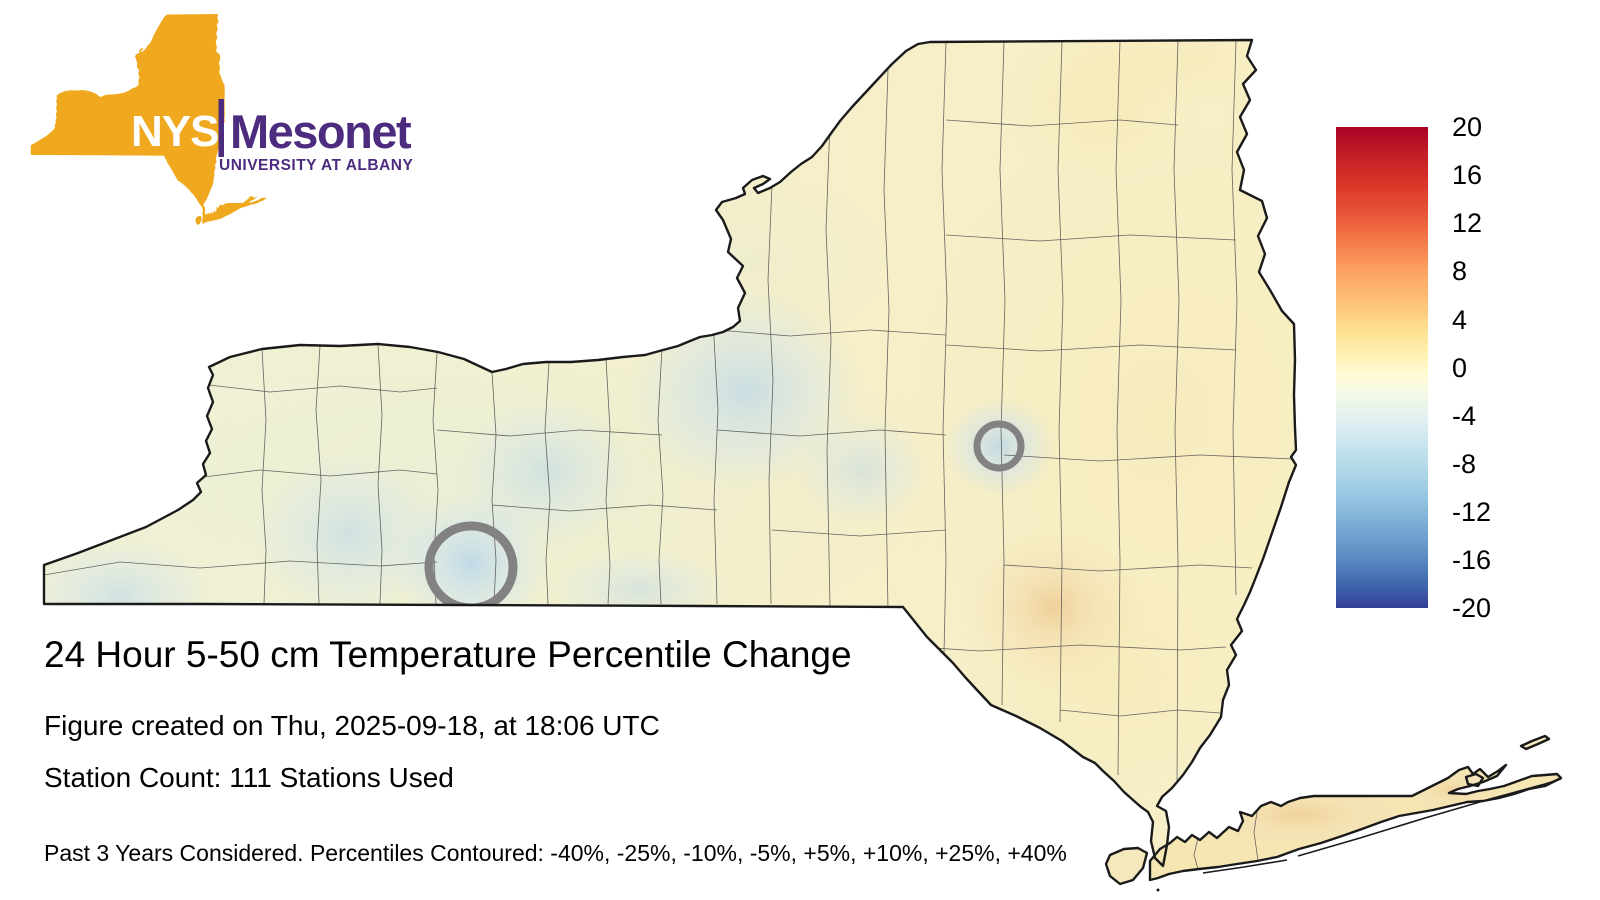  What do you see at coordinates (1460, 368) in the screenshot?
I see `colorbar-tick: 0` at bounding box center [1460, 368].